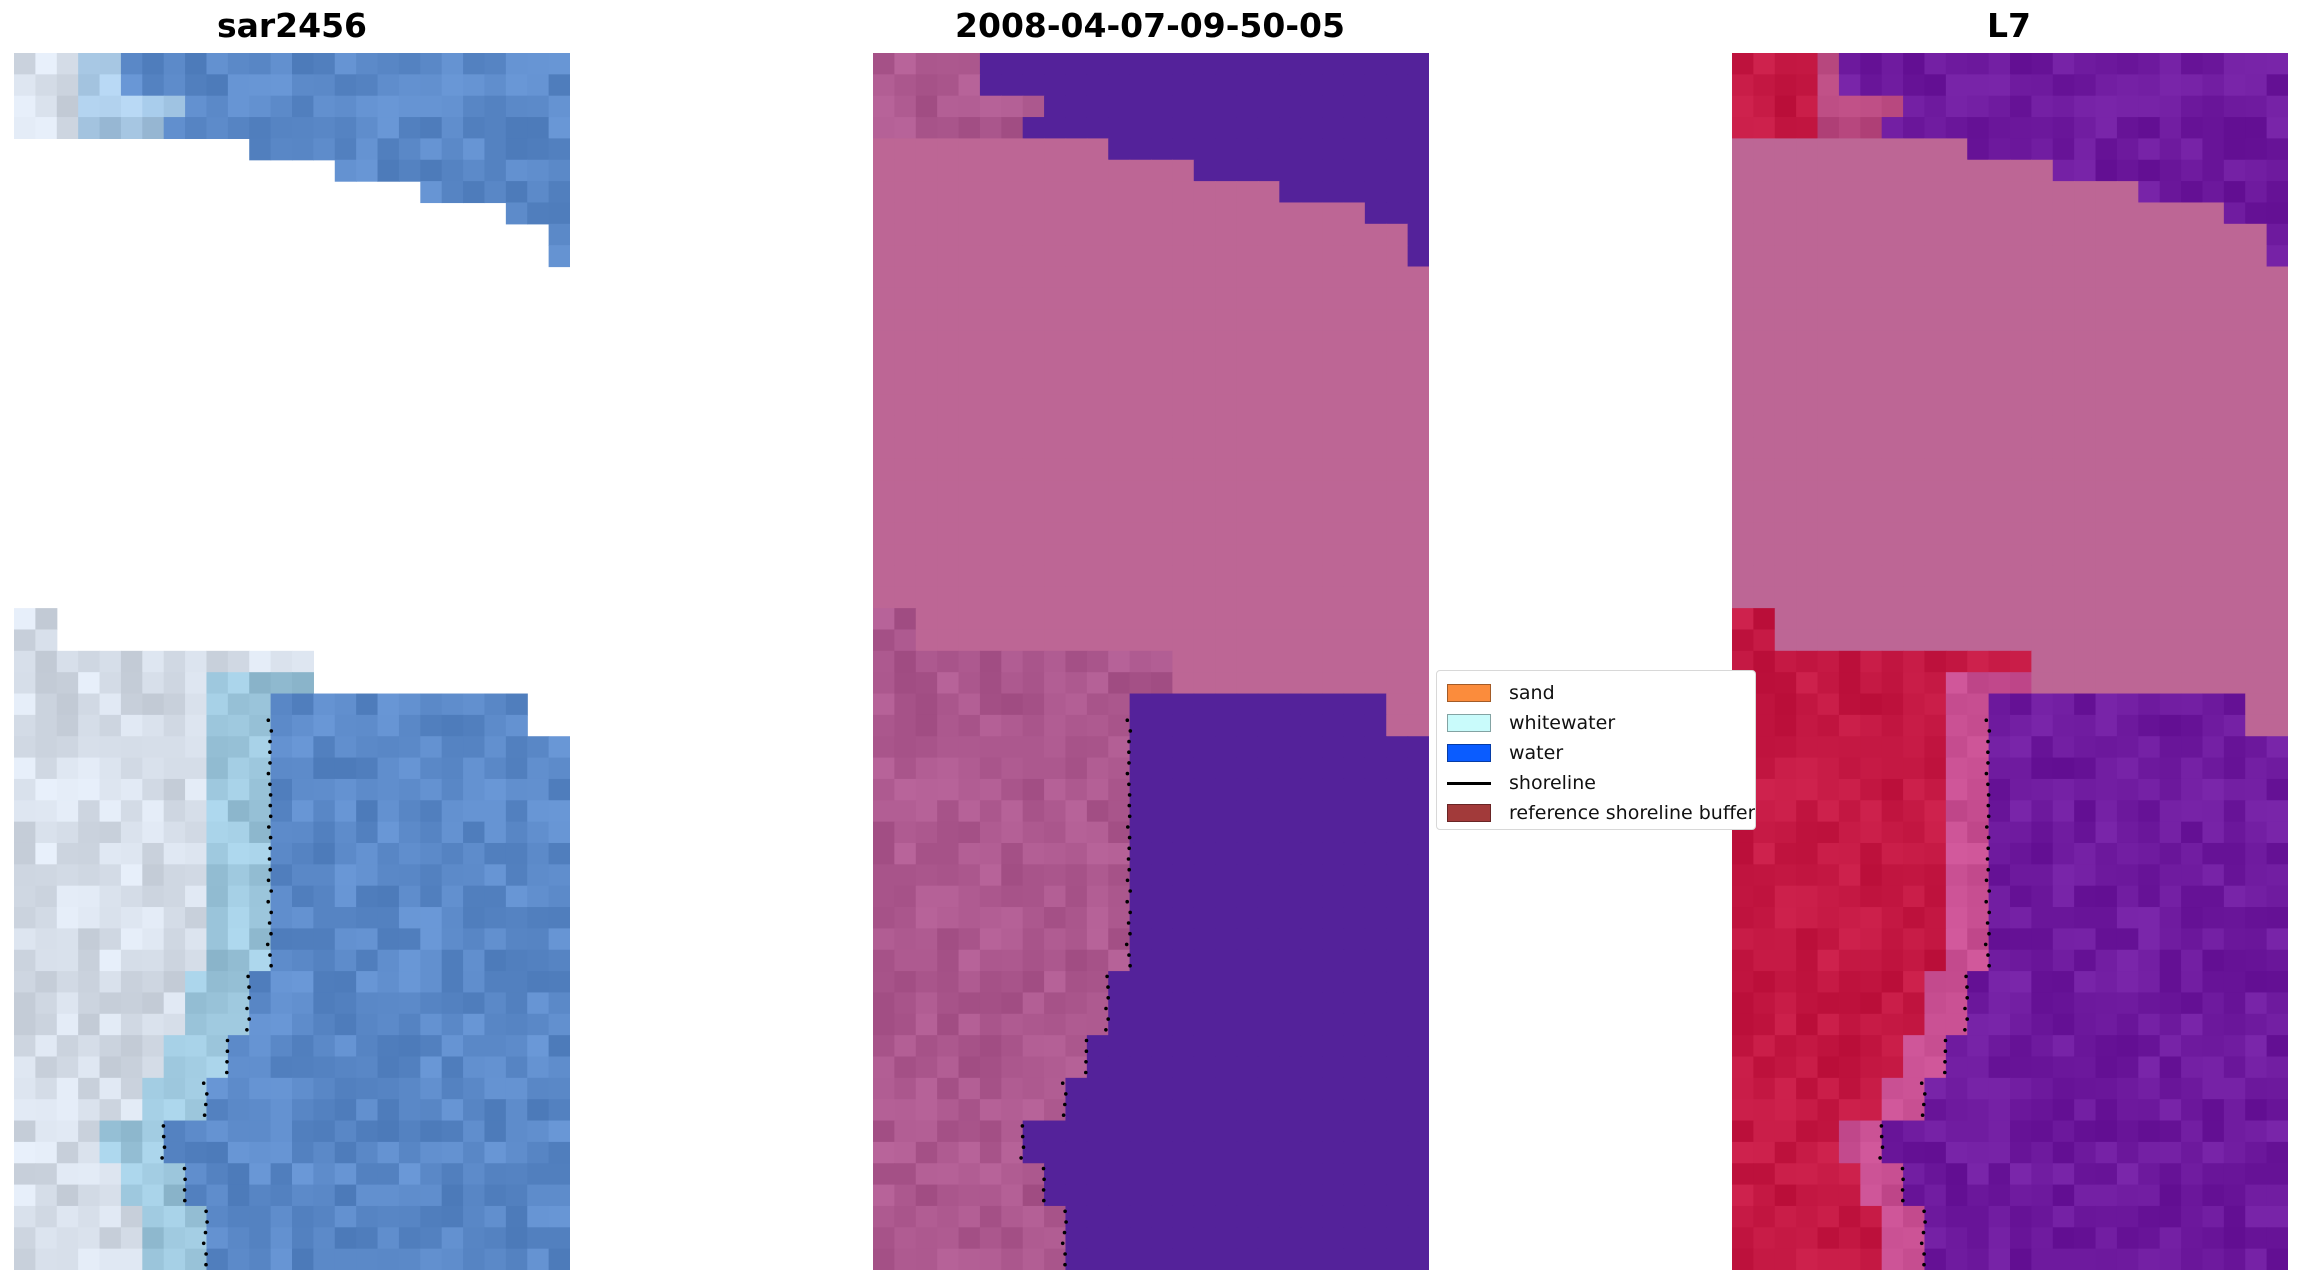 The image size is (2299, 1283). I want to click on legend-label-sand: sand, so click(1532, 693).